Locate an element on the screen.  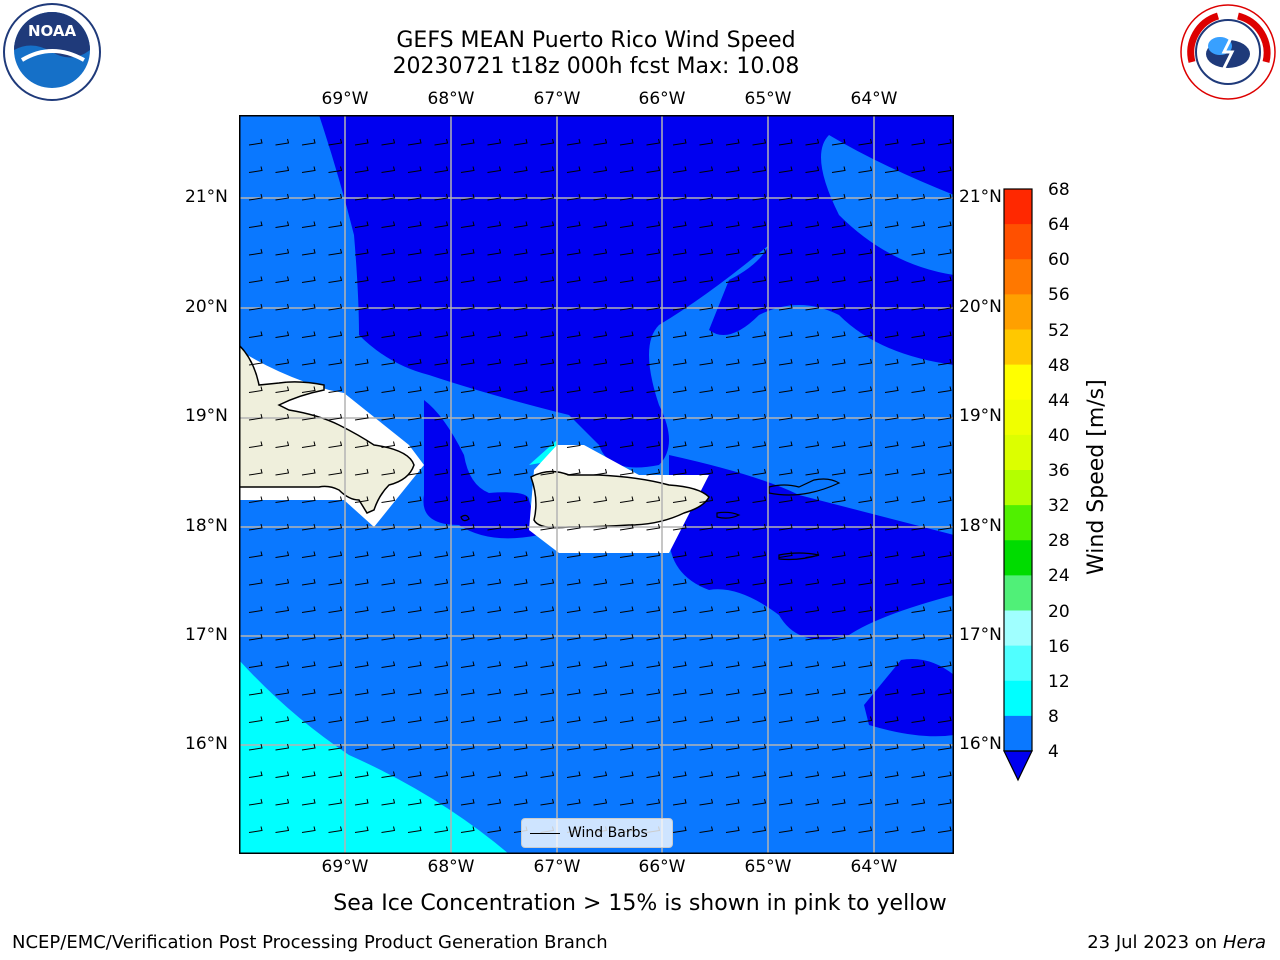
lat-label-right-6: 16°N is located at coordinates (980, 744).